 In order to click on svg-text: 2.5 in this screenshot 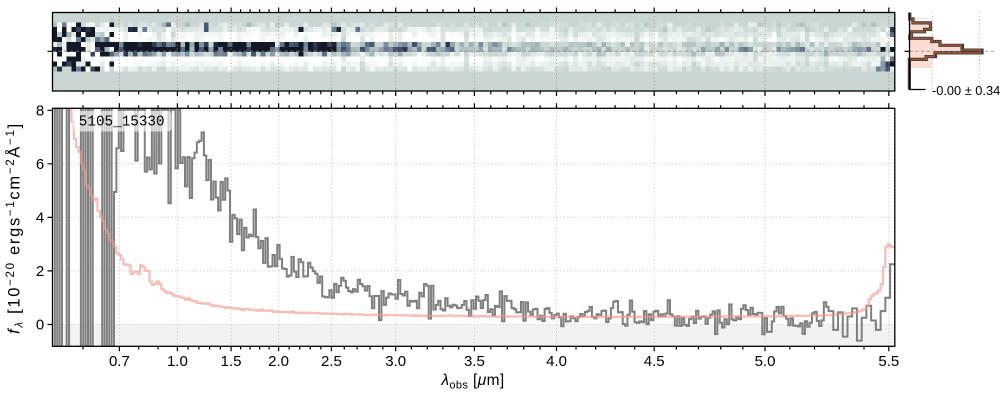, I will do `click(331, 361)`.